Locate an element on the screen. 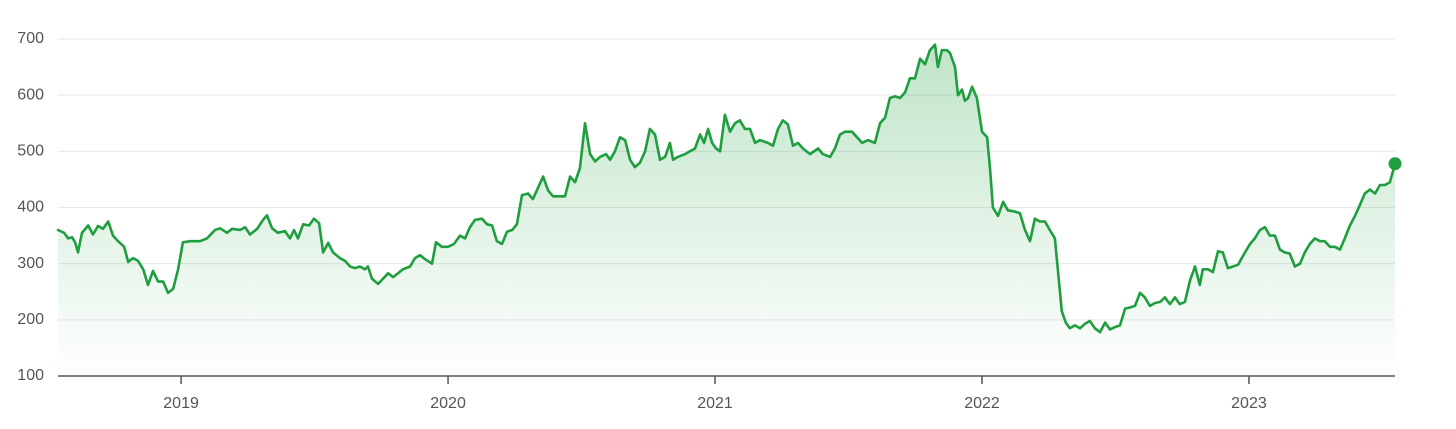 The width and height of the screenshot is (1456, 429). y-tick-label: 300 is located at coordinates (30, 263).